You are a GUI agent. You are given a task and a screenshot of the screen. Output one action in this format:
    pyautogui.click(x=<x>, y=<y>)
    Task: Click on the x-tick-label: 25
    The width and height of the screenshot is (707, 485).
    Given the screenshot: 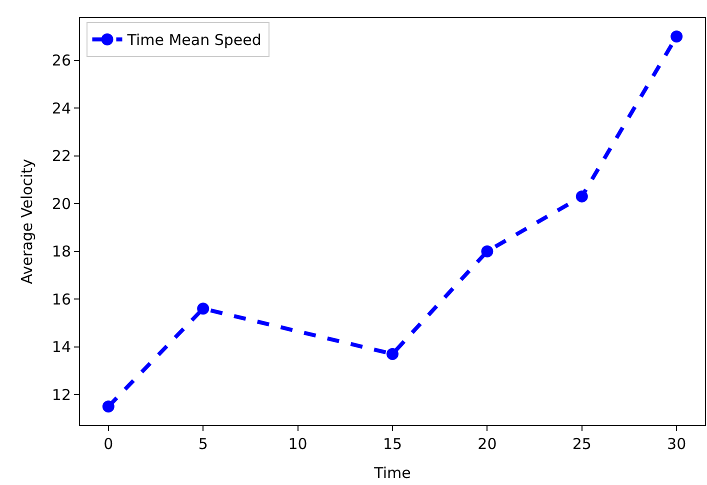 What is the action you would take?
    pyautogui.click(x=582, y=444)
    